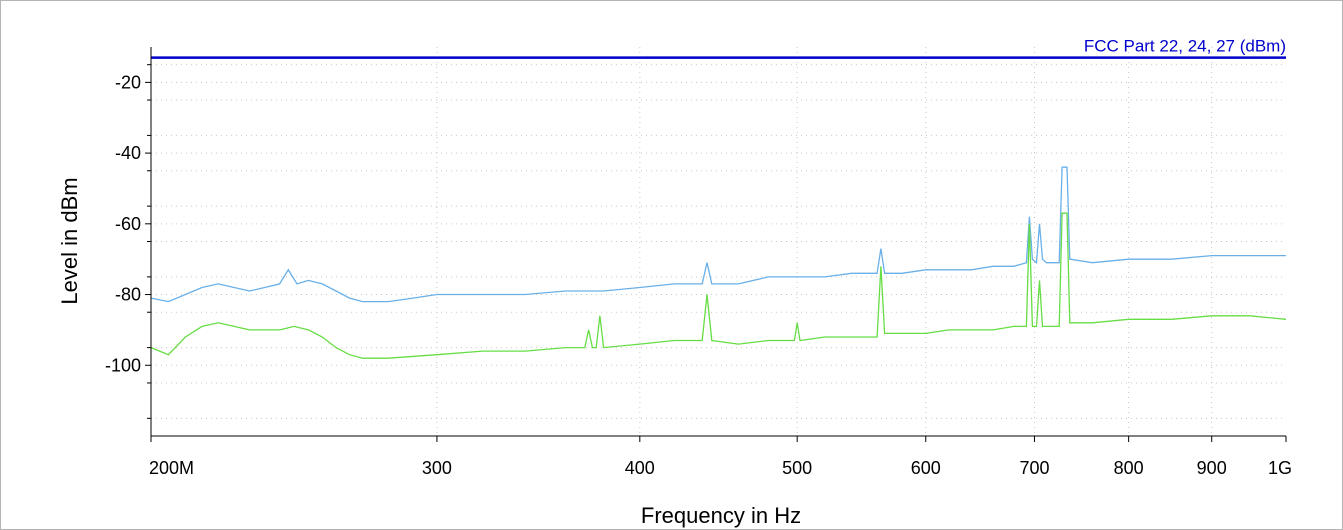 Image resolution: width=1343 pixels, height=530 pixels. Describe the element at coordinates (128, 295) in the screenshot. I see `y-tick-label: -80` at that location.